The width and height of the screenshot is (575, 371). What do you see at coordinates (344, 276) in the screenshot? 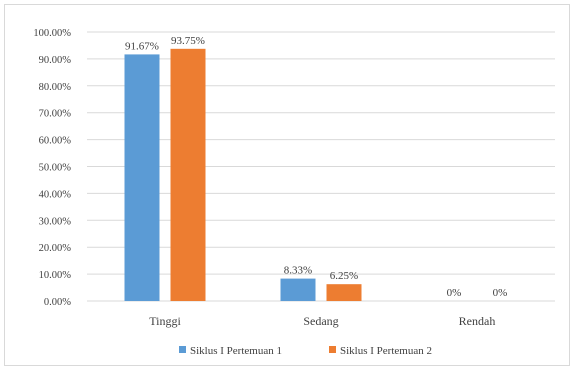
I see `data-label: 6.25%` at bounding box center [344, 276].